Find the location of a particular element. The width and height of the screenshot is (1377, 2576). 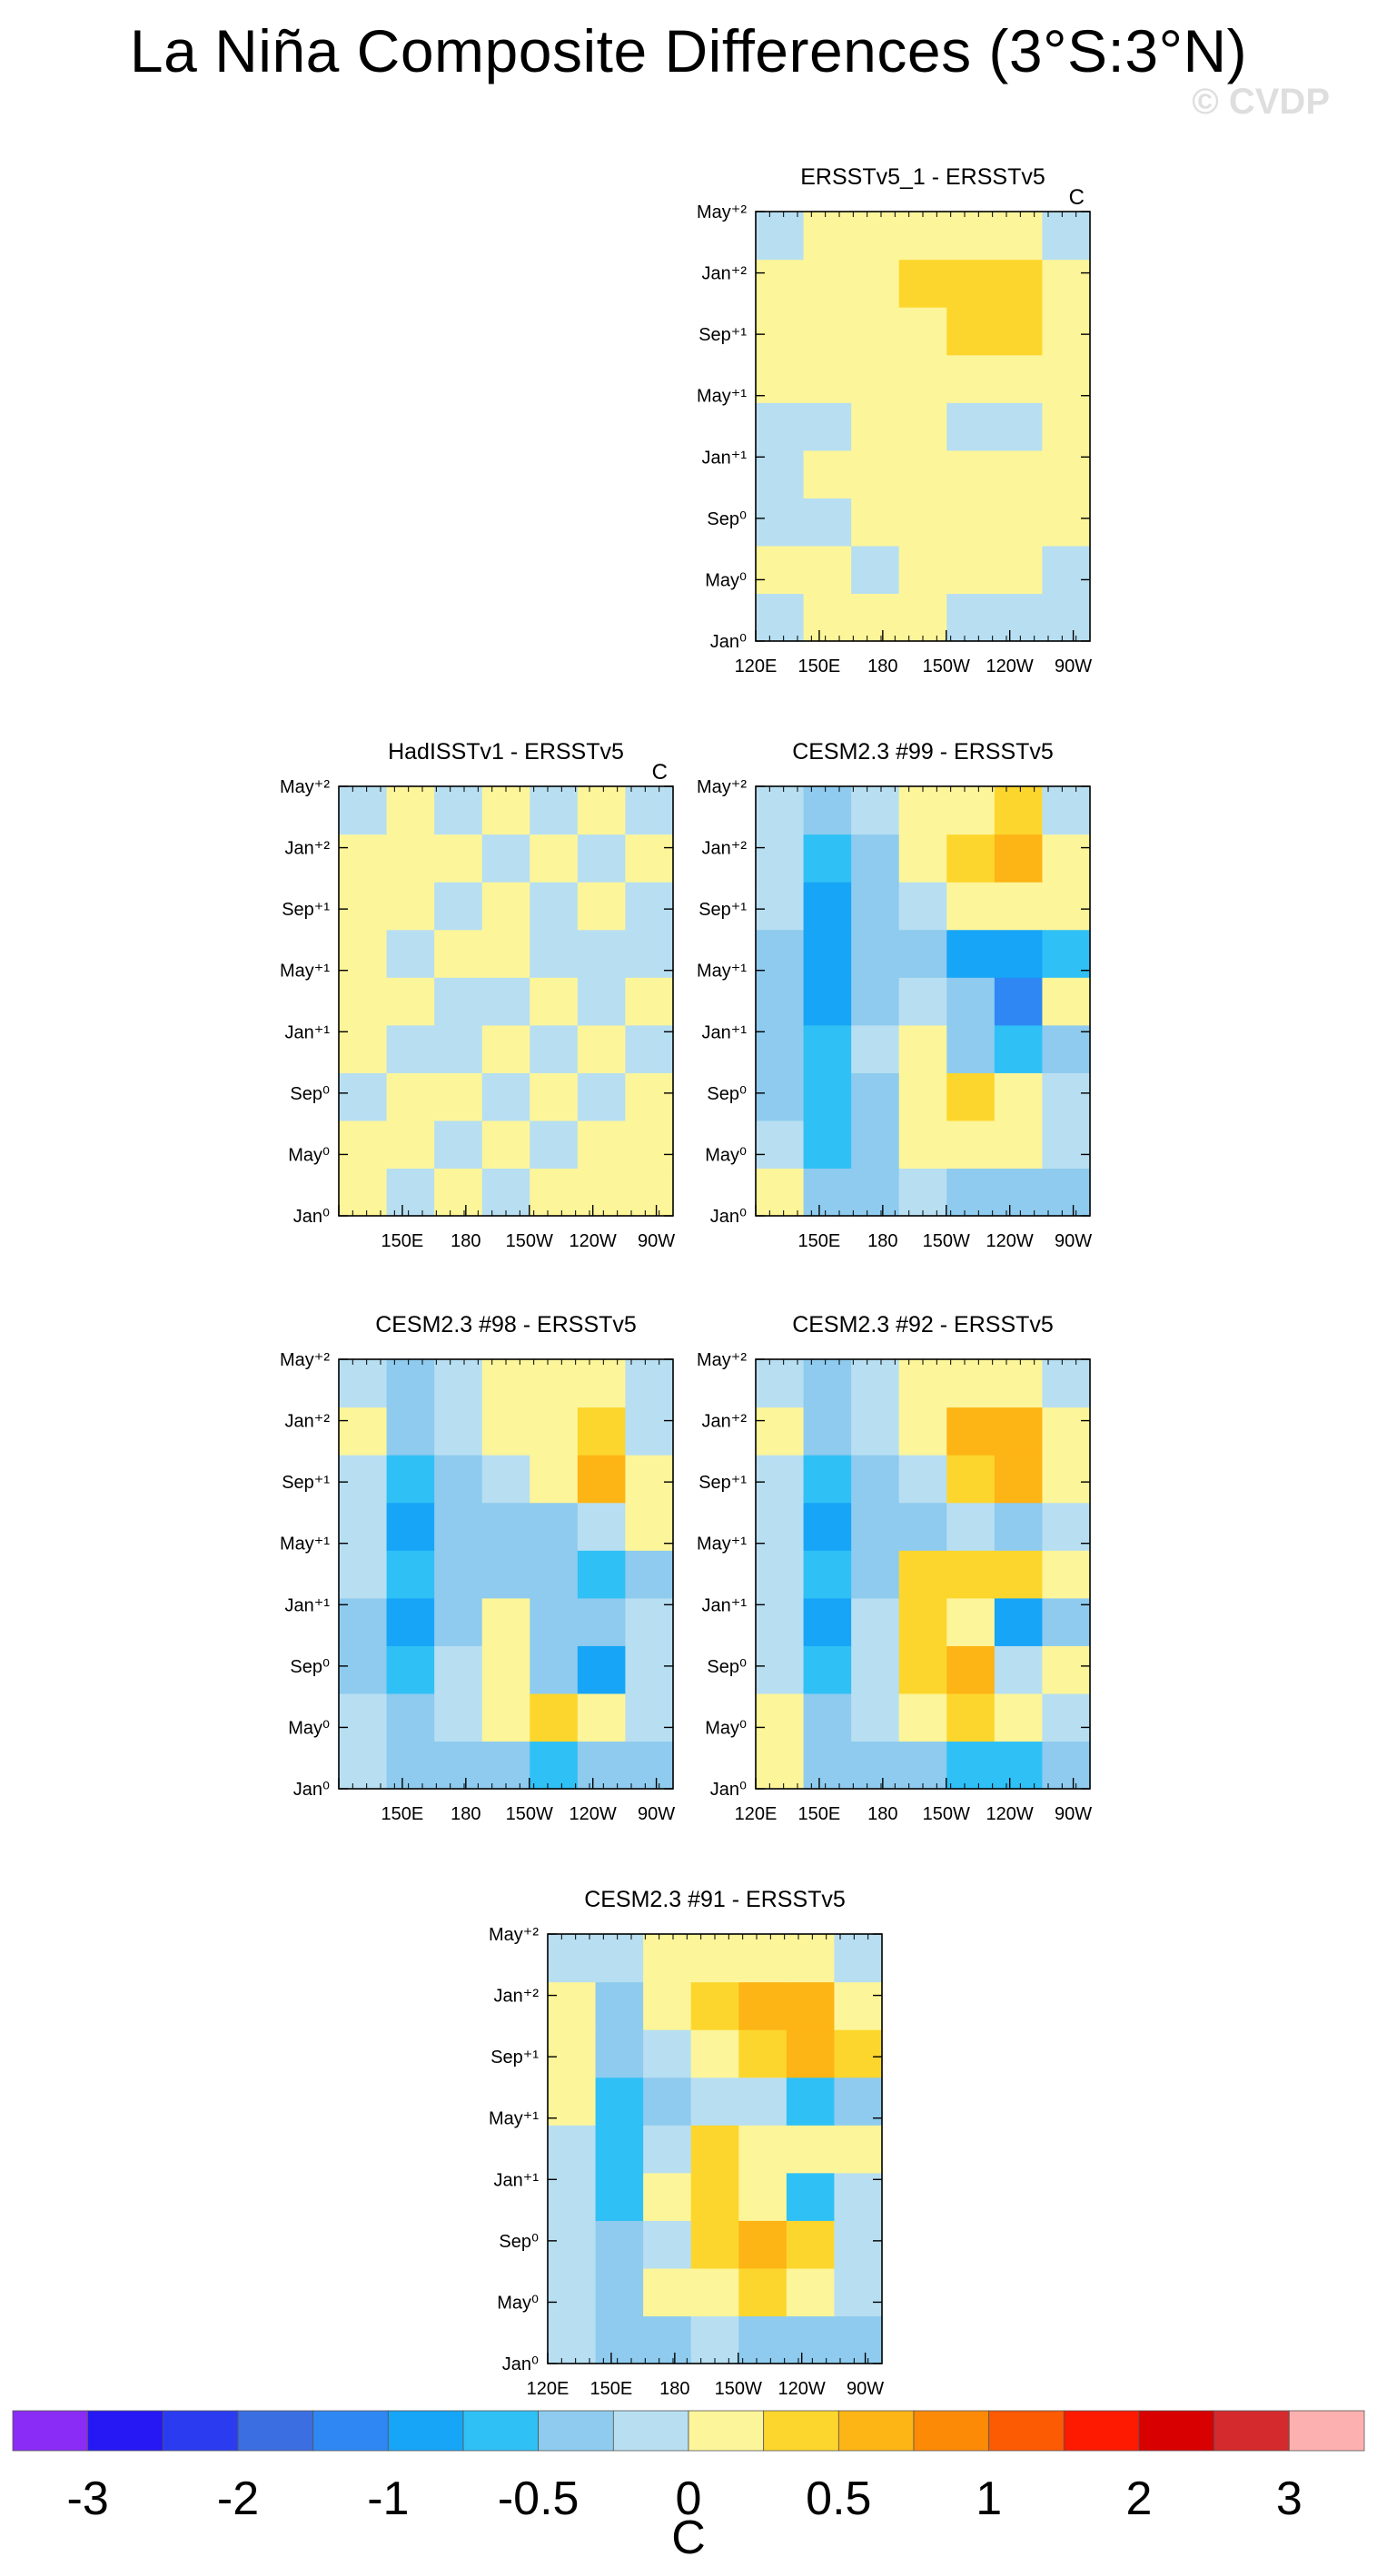

x-tick-label: 120W is located at coordinates (1010, 1814).